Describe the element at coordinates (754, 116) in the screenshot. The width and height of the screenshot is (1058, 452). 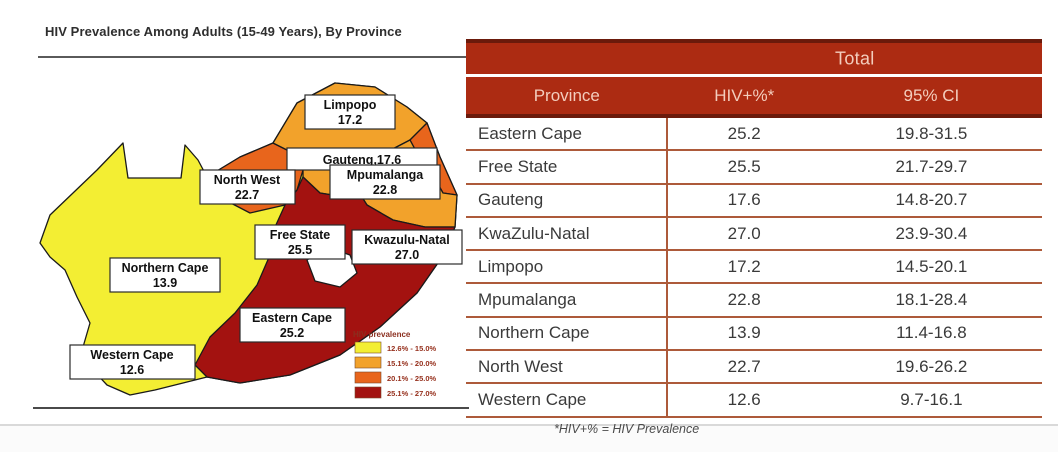
I see `header-bottom-border` at that location.